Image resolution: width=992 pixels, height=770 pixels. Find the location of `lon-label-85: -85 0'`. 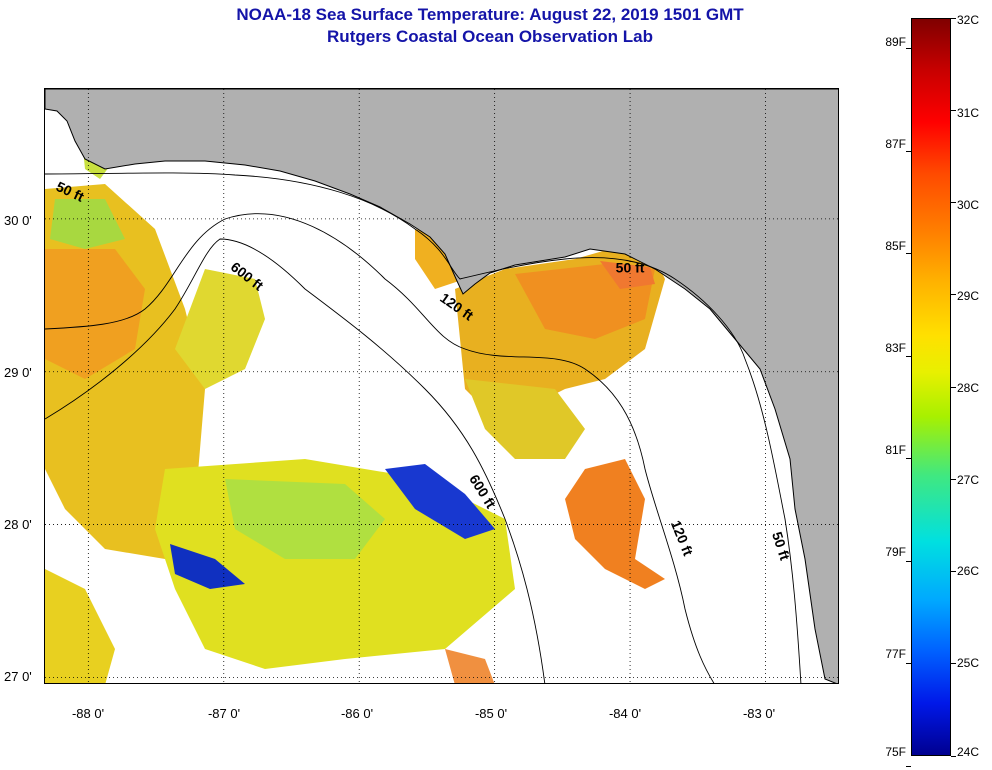

lon-label-85: -85 0' is located at coordinates (491, 713).